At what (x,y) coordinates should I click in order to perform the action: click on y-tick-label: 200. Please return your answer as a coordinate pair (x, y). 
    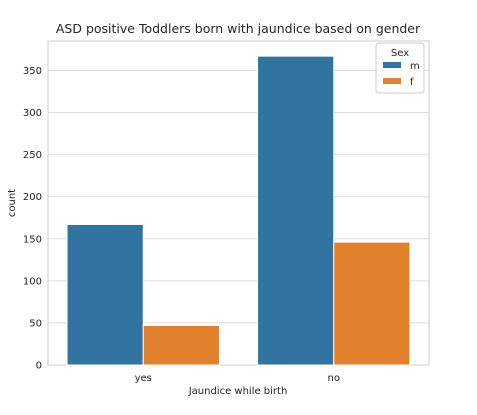
    Looking at the image, I should click on (32, 197).